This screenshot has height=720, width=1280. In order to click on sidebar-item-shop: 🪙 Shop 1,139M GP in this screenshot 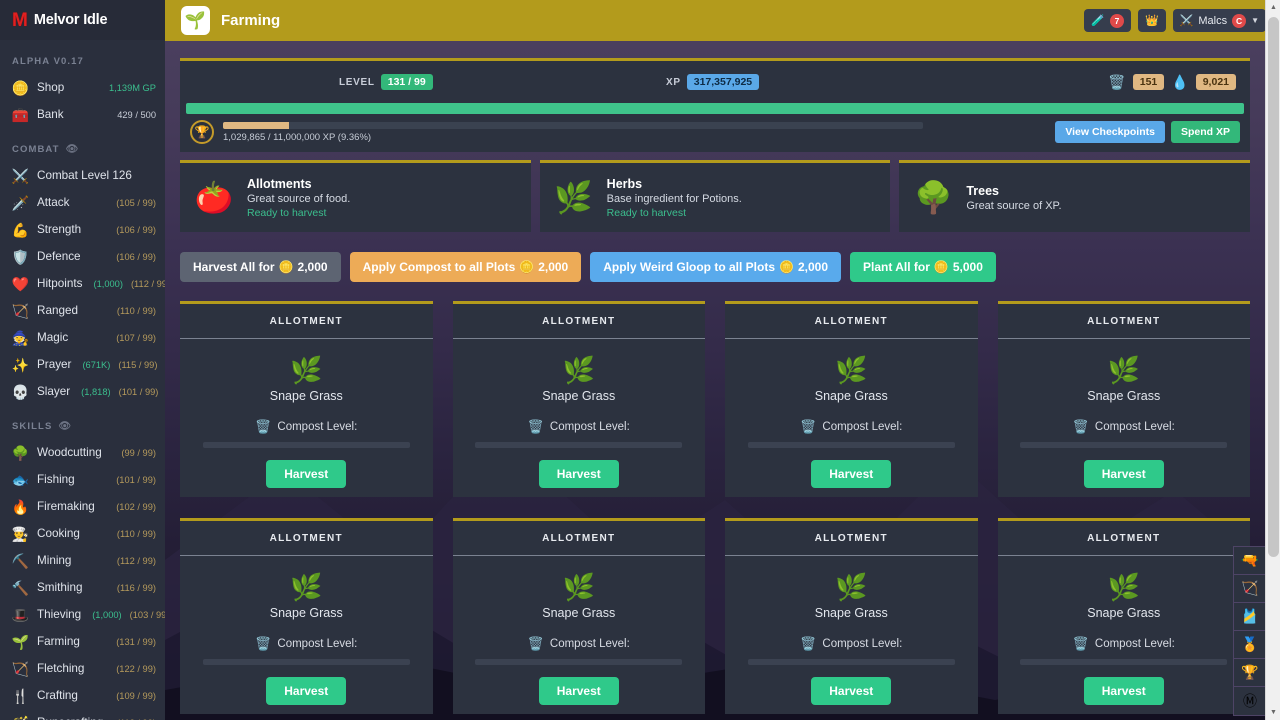, I will do `click(82, 87)`.